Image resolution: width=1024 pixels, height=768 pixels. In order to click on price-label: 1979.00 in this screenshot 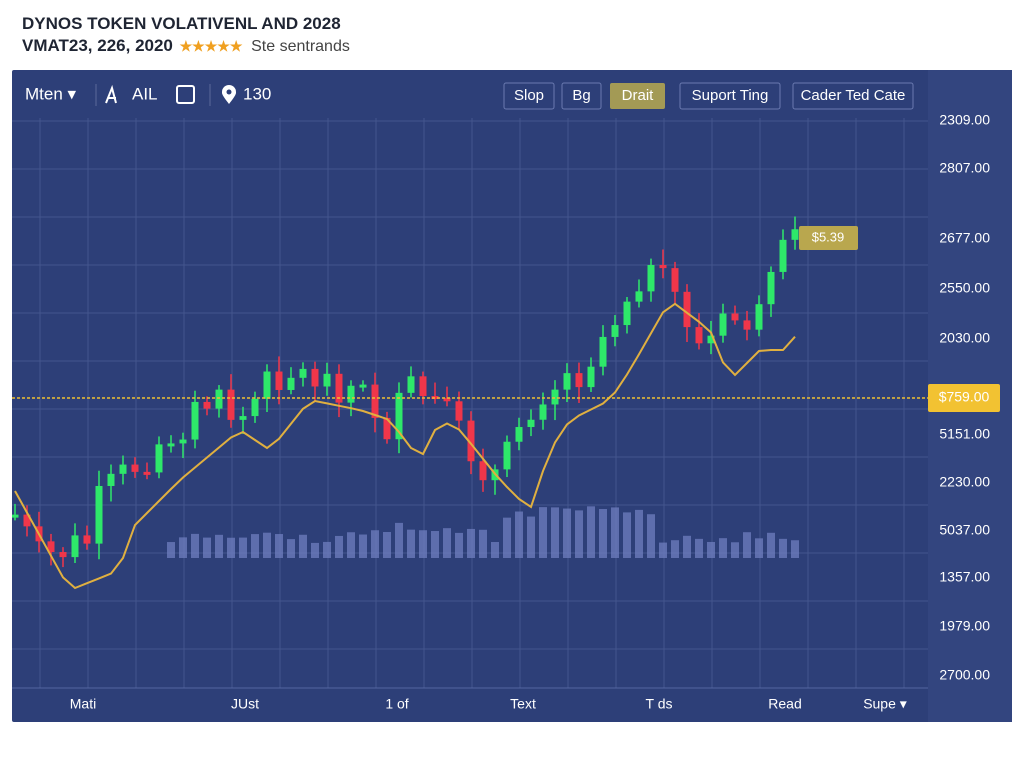, I will do `click(964, 626)`.